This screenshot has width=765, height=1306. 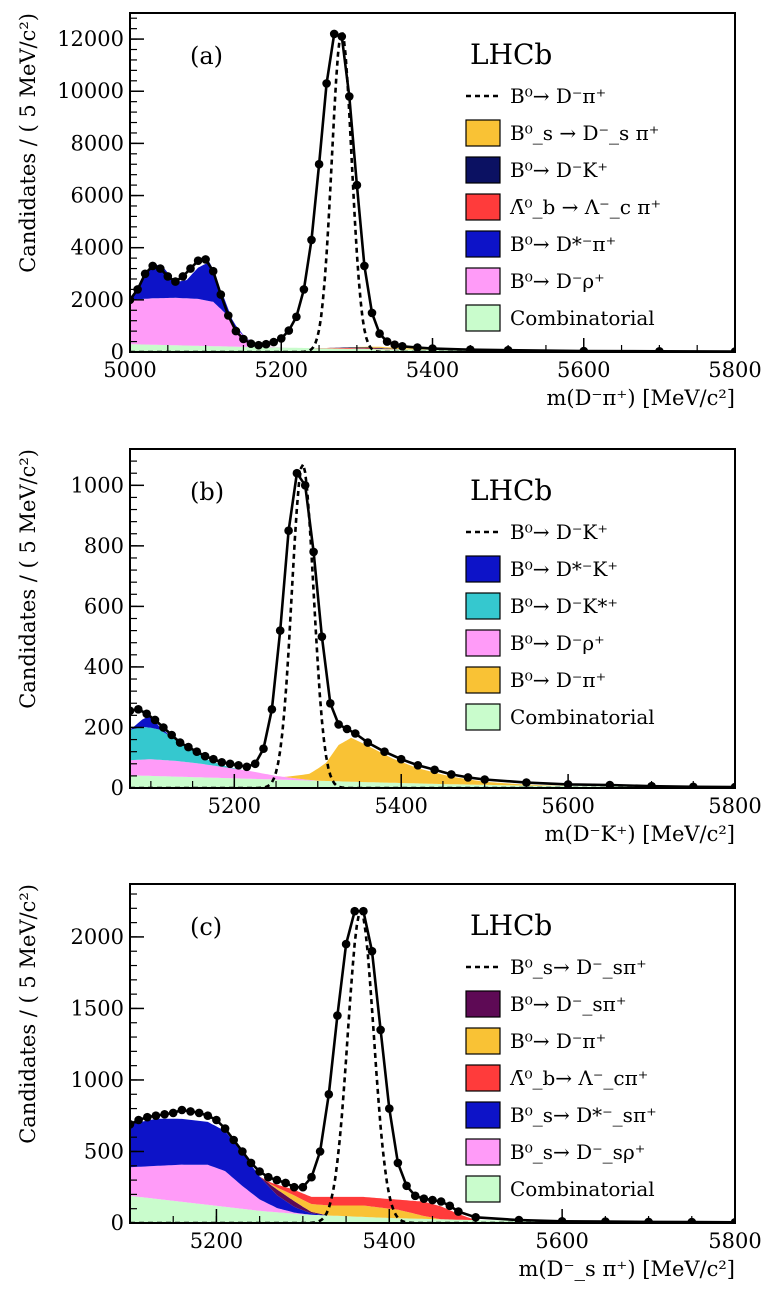 I want to click on y-tick-label: 1000, so click(x=97, y=485).